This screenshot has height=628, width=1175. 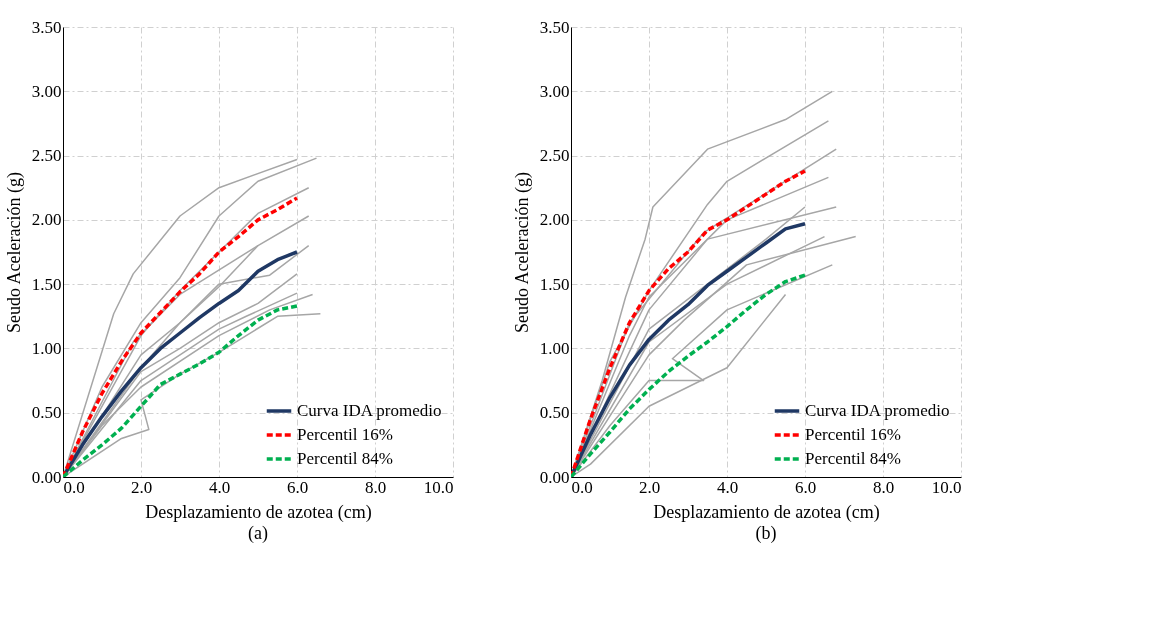 I want to click on text: (b), so click(x=766, y=533).